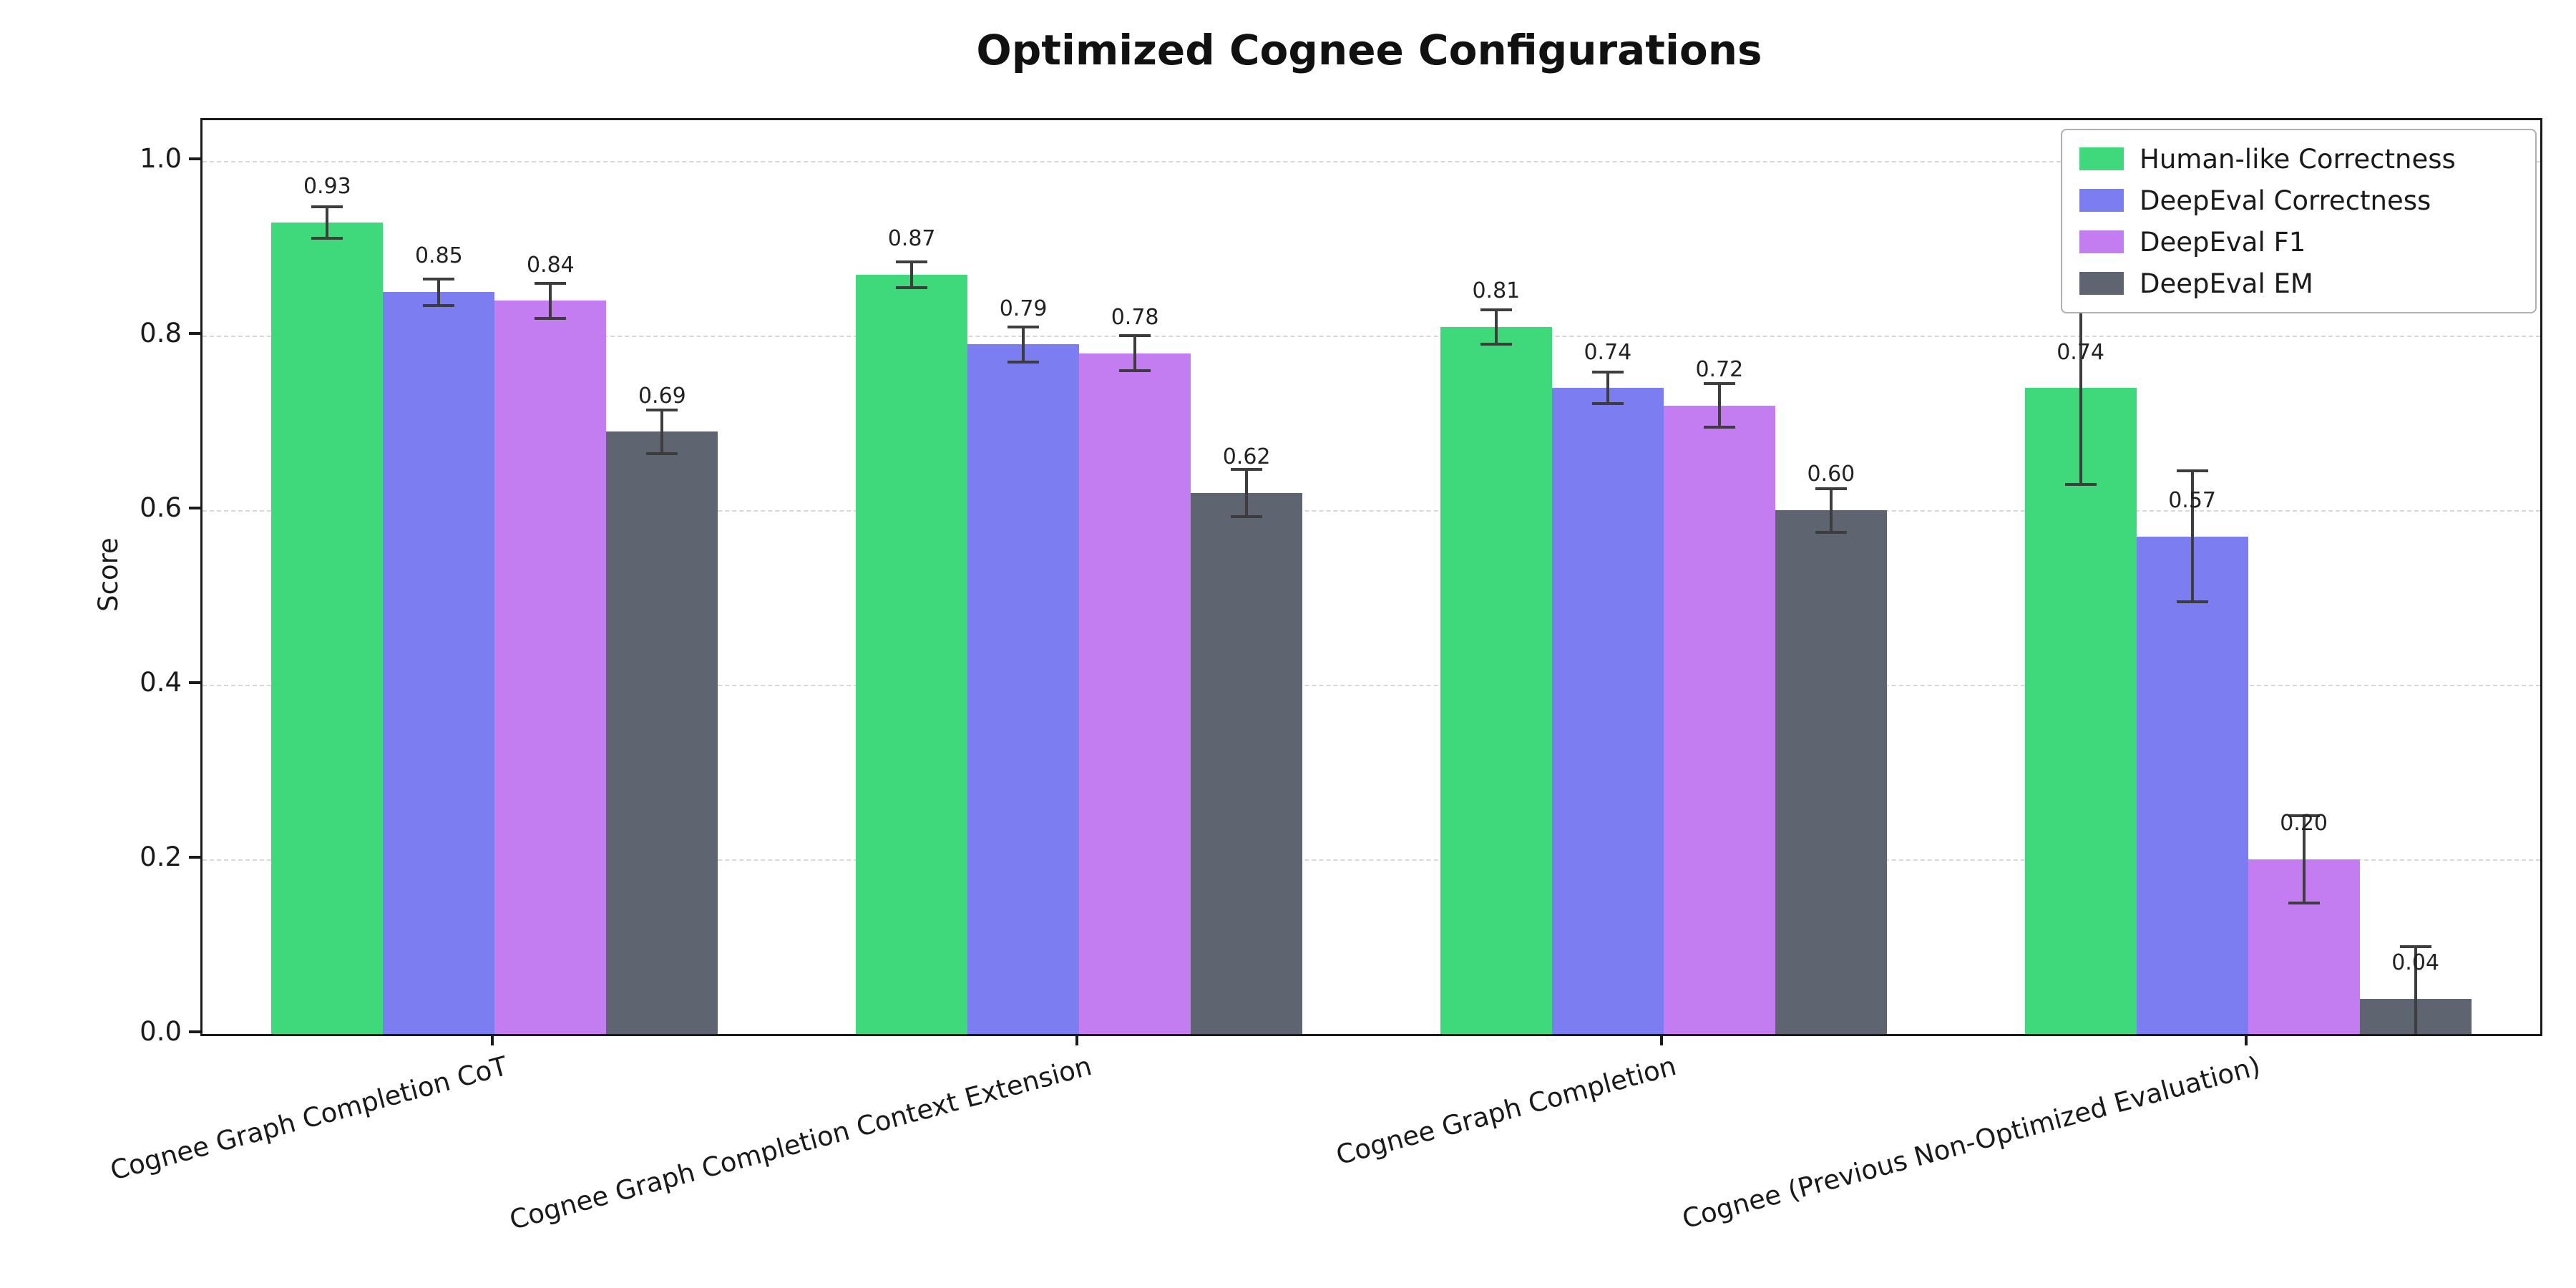 Image resolution: width=2576 pixels, height=1288 pixels. I want to click on y-tick-label: 0.2, so click(161, 857).